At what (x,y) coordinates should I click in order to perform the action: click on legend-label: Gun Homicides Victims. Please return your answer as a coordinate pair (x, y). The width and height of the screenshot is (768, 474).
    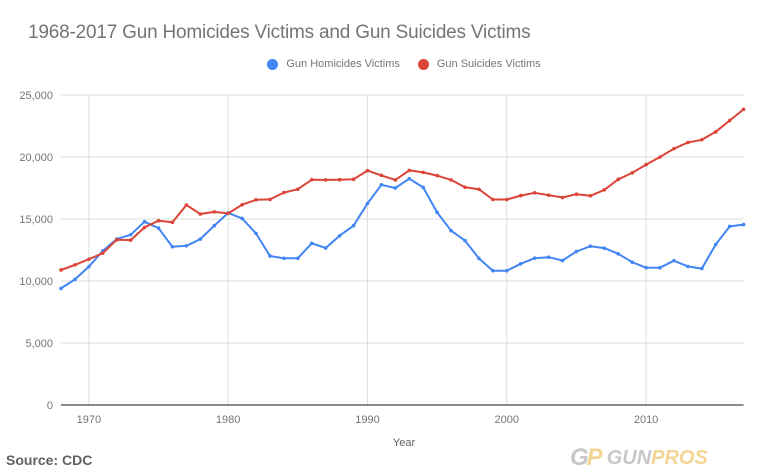
    Looking at the image, I should click on (343, 64).